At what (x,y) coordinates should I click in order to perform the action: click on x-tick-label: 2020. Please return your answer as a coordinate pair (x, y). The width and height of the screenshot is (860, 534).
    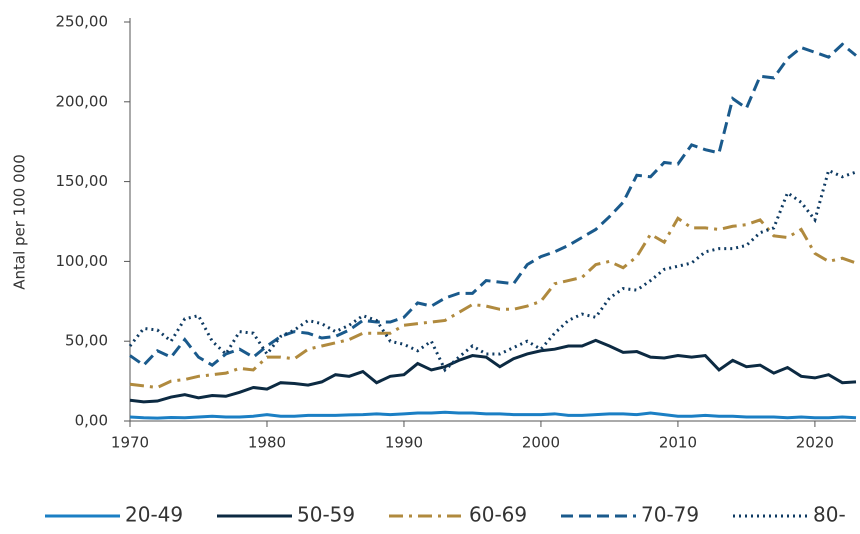
    Looking at the image, I should click on (815, 443).